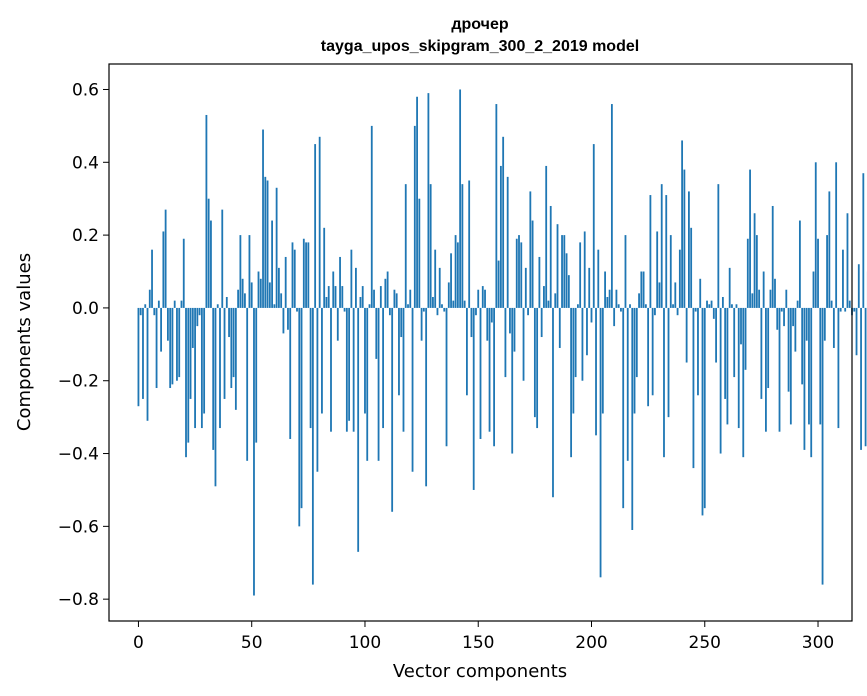 The image size is (867, 696). I want to click on y-tick-label: −0.8, so click(78, 600).